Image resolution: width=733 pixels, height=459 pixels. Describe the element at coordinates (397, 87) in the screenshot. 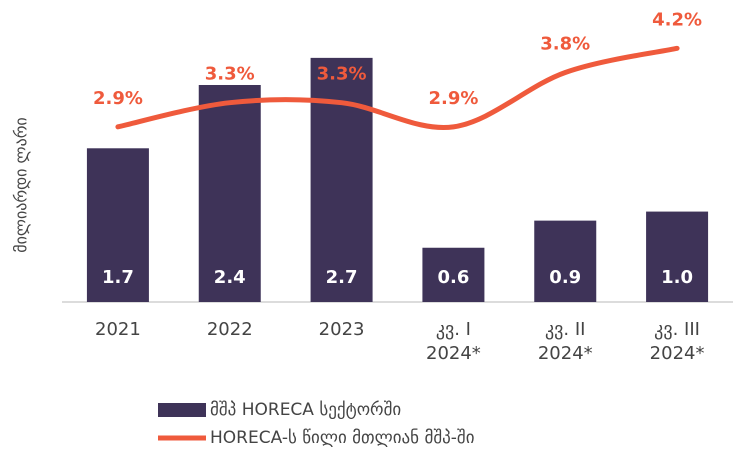

I see `line` at that location.